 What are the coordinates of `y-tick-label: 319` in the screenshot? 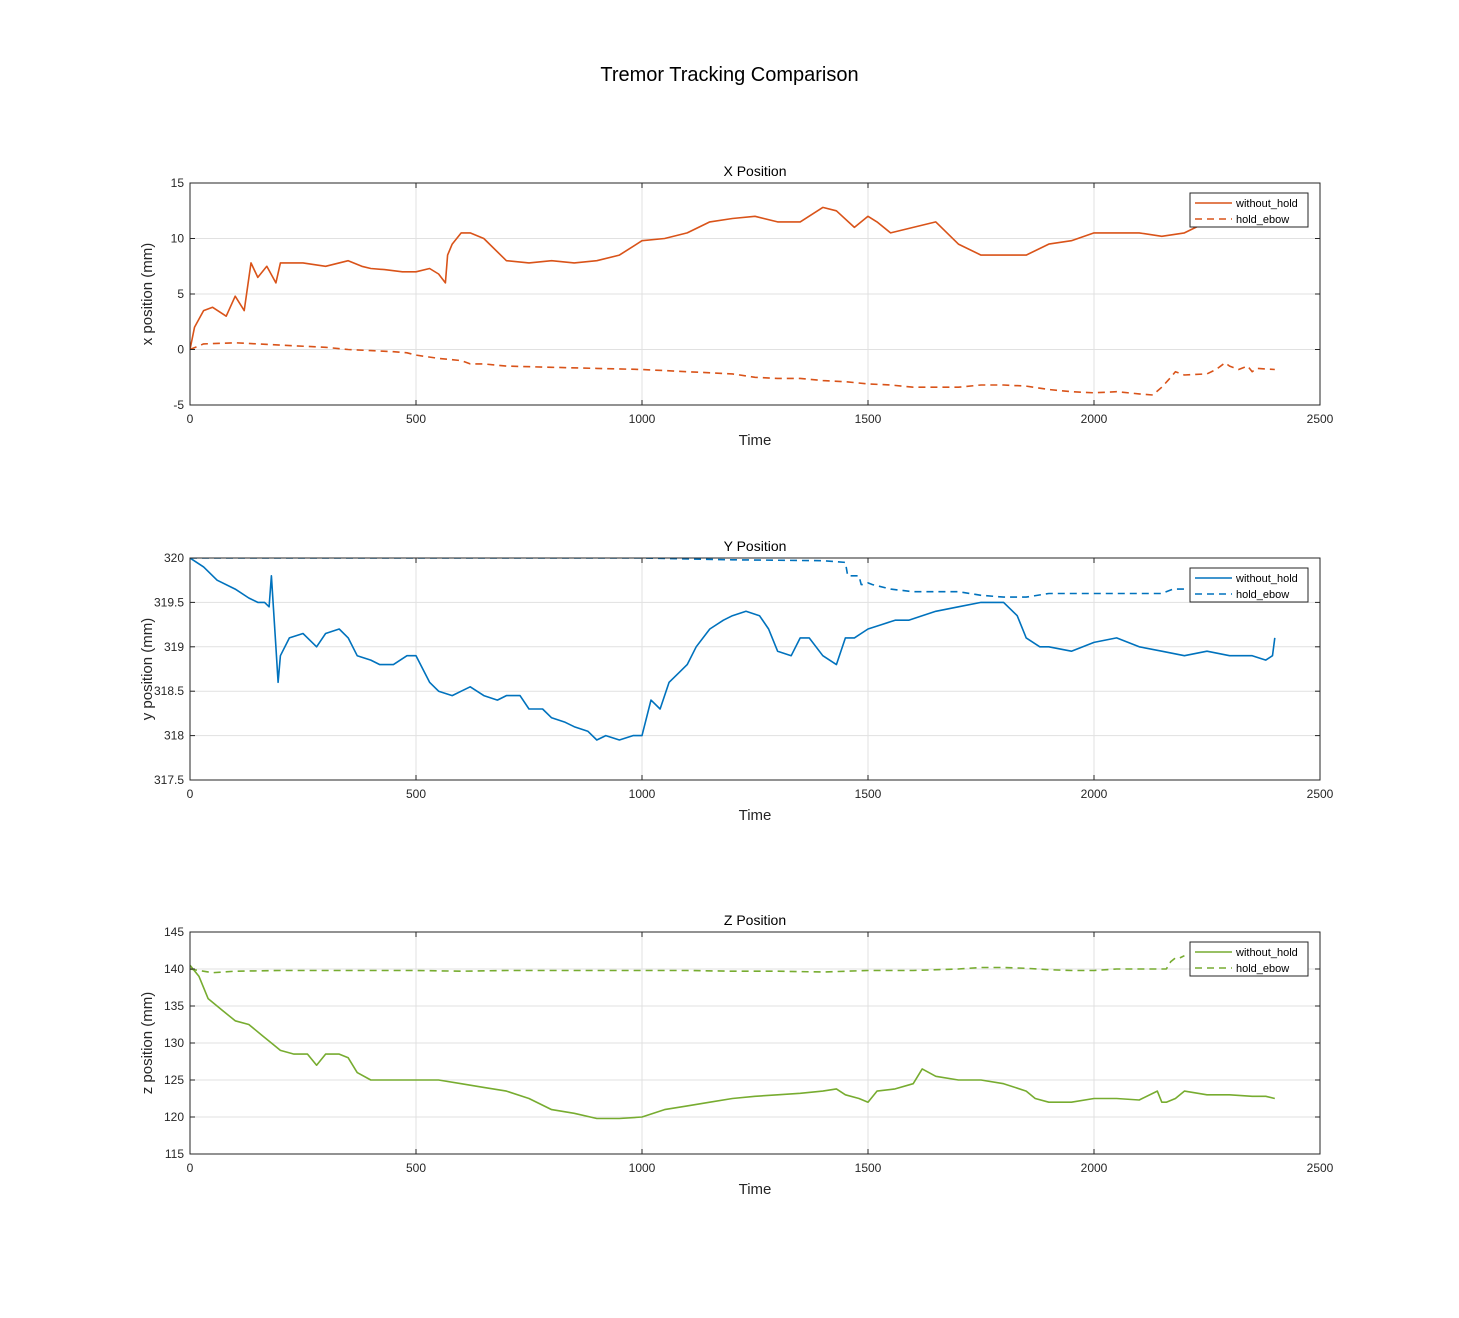 It's located at (174, 647).